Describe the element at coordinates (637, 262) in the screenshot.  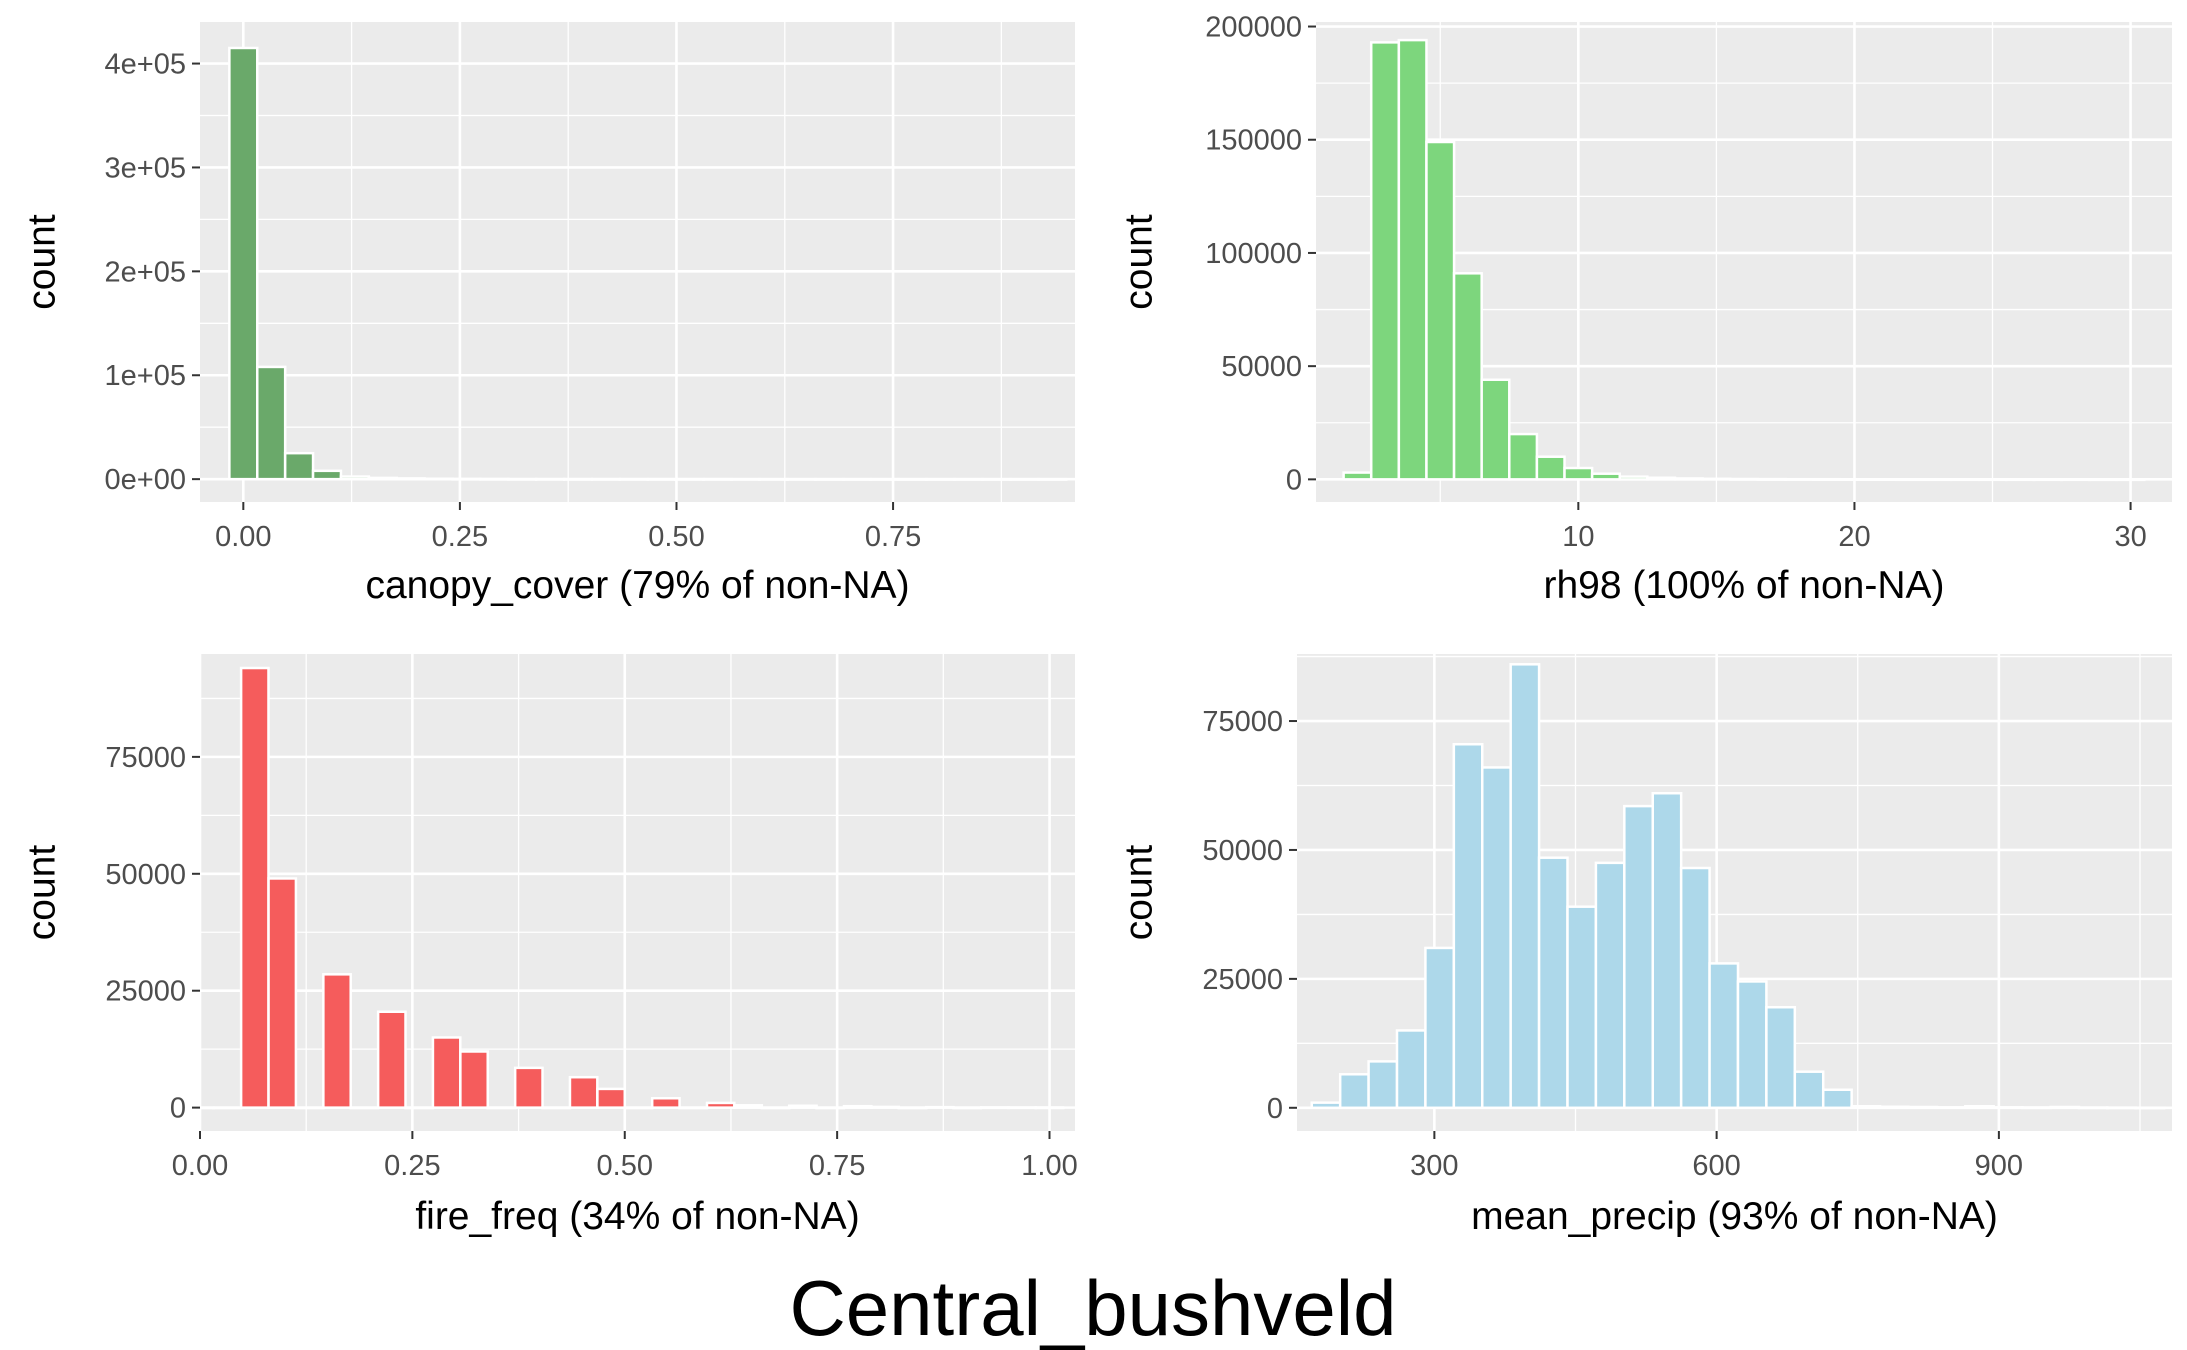
I see `panel-background` at that location.